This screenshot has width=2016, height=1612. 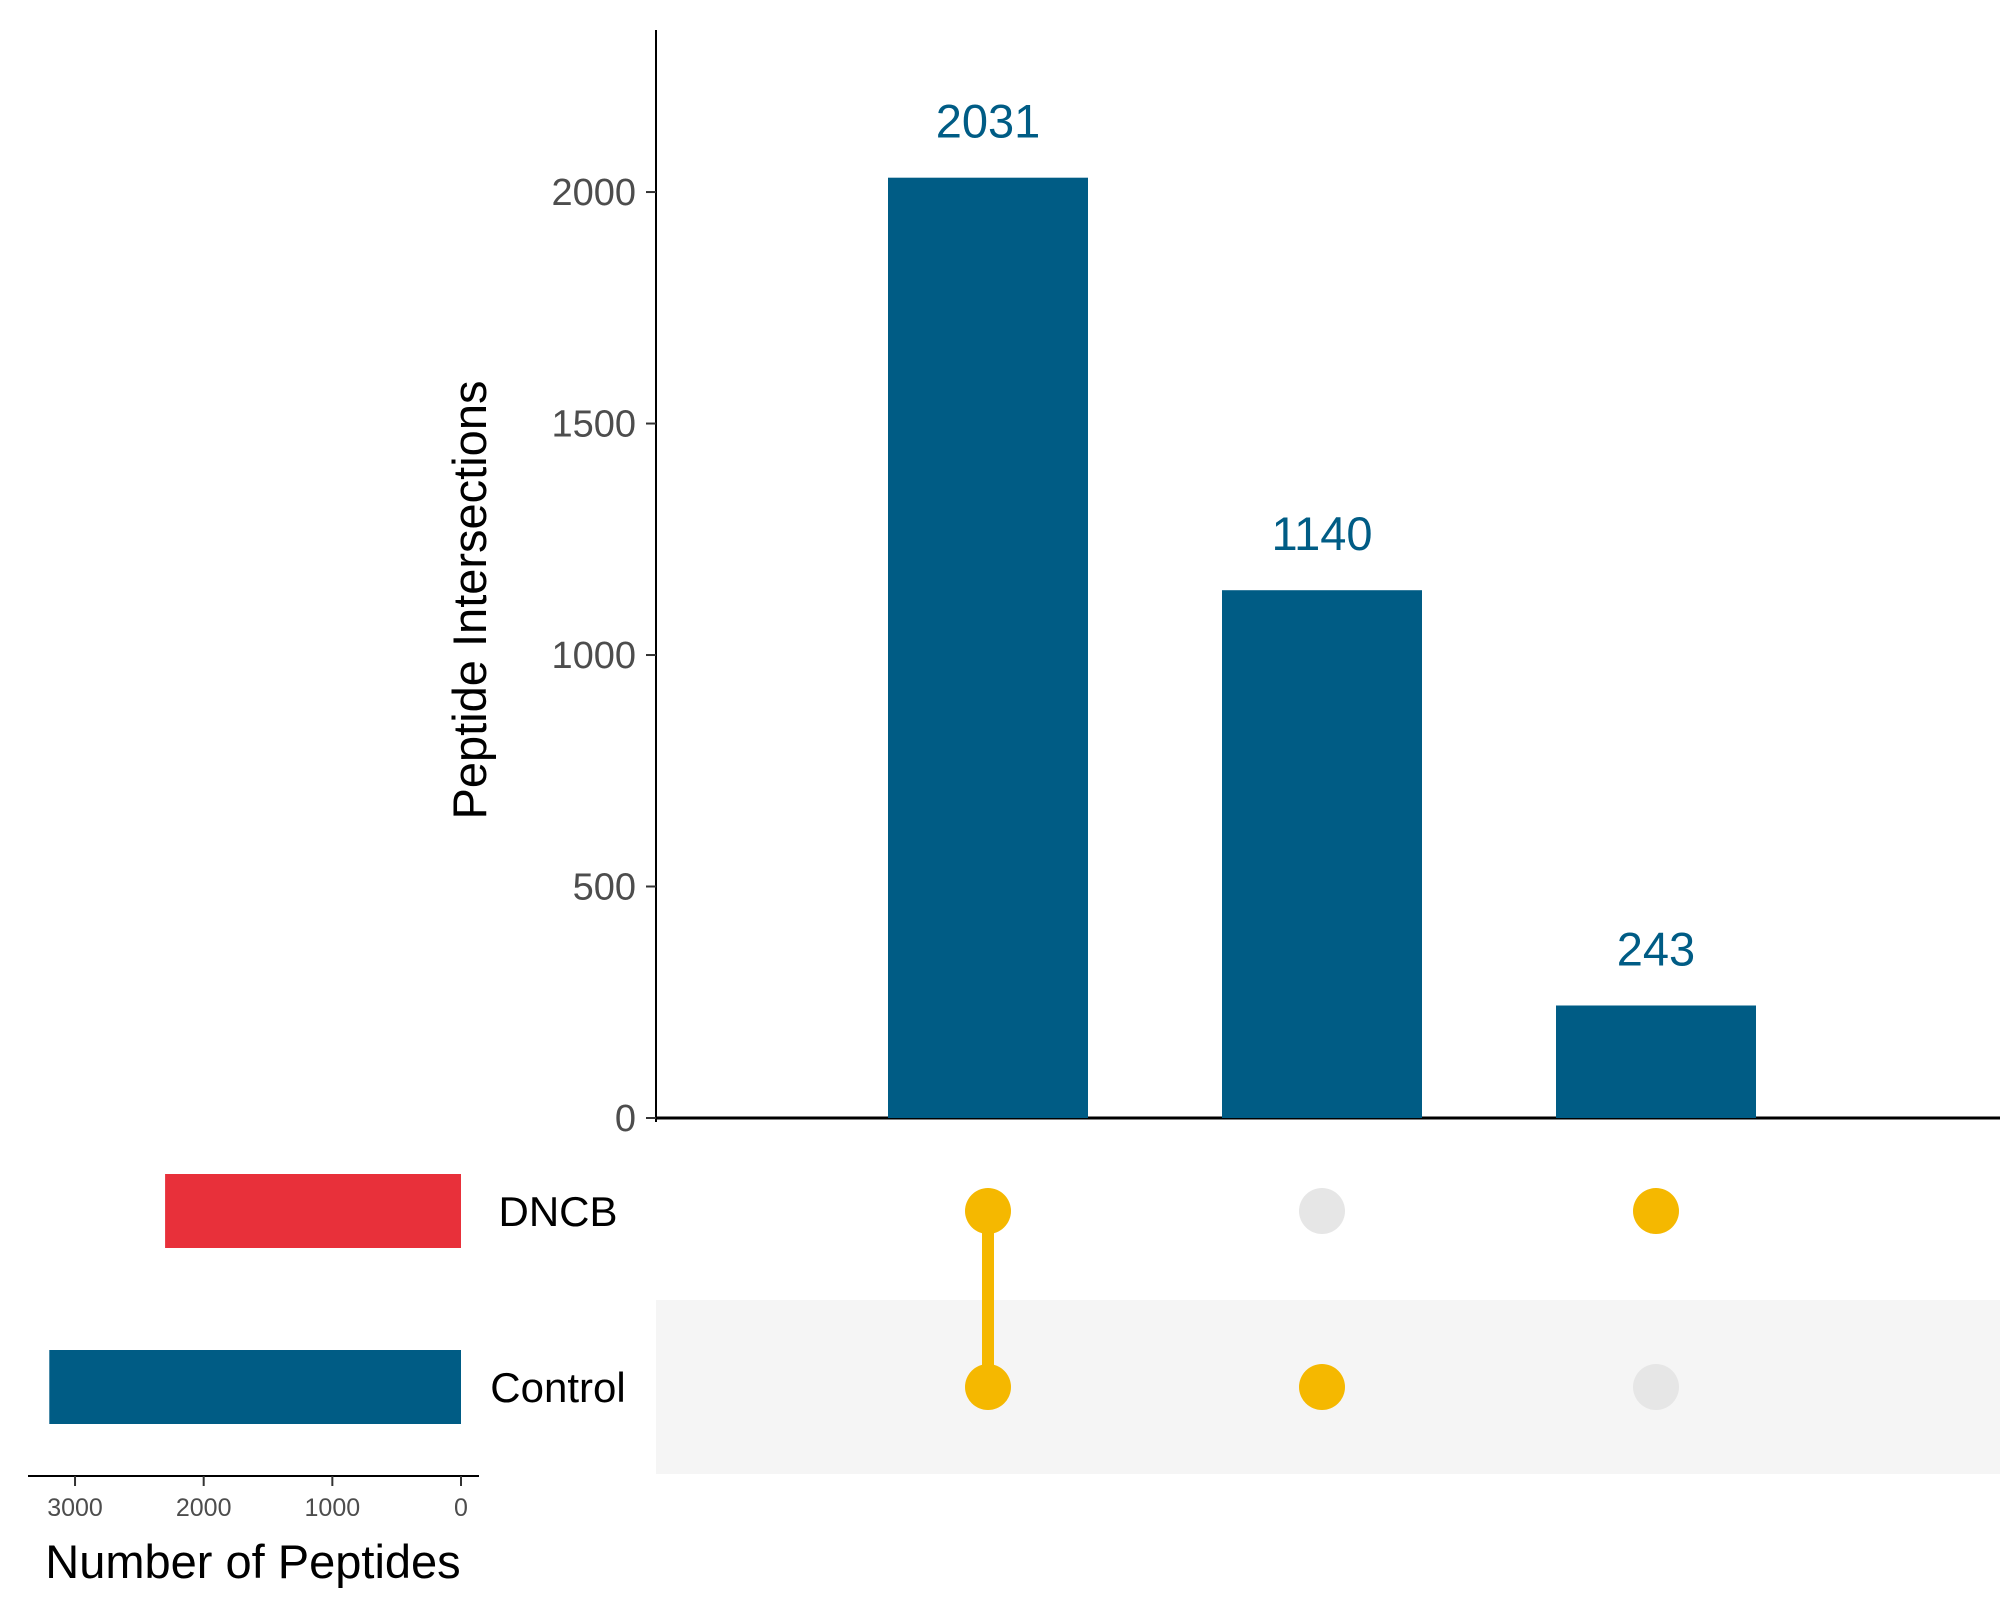 What do you see at coordinates (557, 1387) in the screenshot?
I see `set-name-label: Control` at bounding box center [557, 1387].